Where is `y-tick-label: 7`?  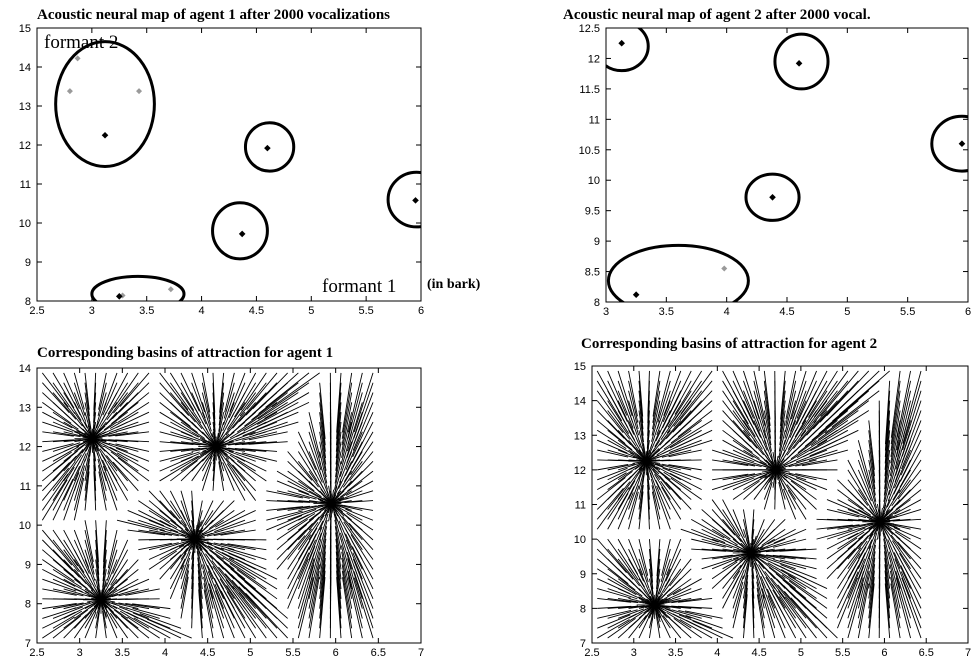 y-tick-label: 7 is located at coordinates (28, 644).